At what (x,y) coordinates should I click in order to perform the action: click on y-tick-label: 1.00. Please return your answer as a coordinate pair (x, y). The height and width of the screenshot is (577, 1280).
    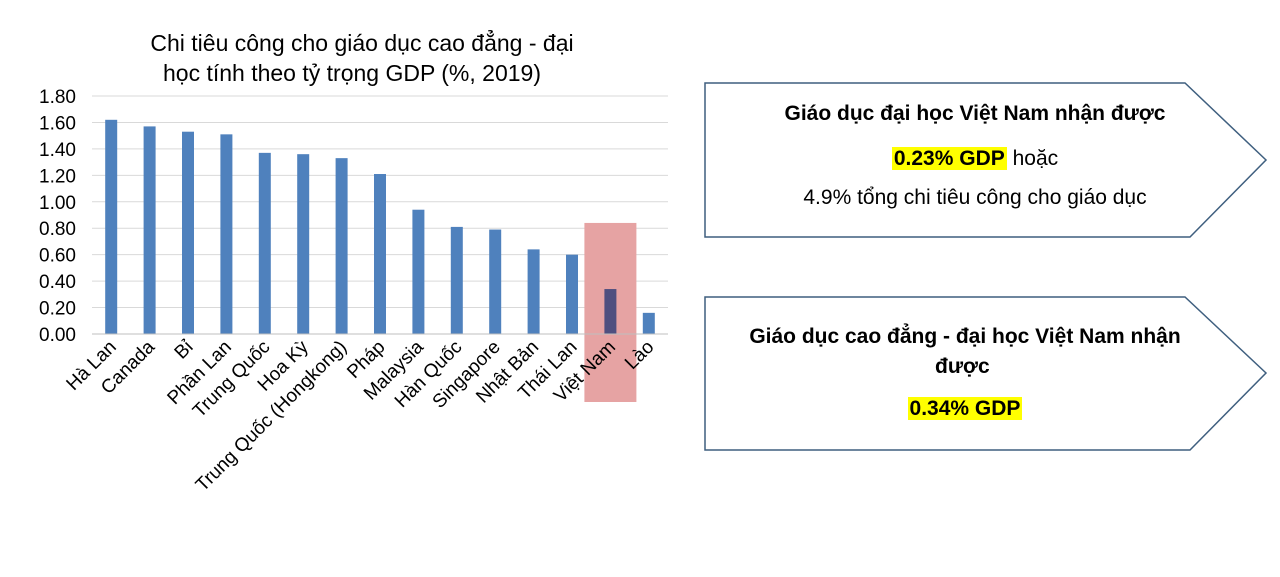
    Looking at the image, I should click on (57, 203).